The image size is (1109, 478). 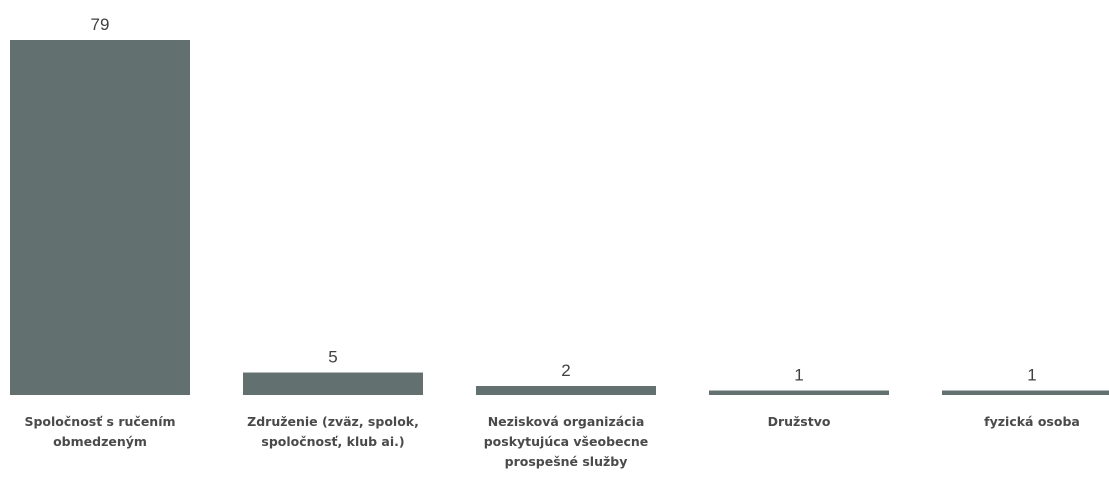 I want to click on value-label-1: 5, so click(x=332, y=357).